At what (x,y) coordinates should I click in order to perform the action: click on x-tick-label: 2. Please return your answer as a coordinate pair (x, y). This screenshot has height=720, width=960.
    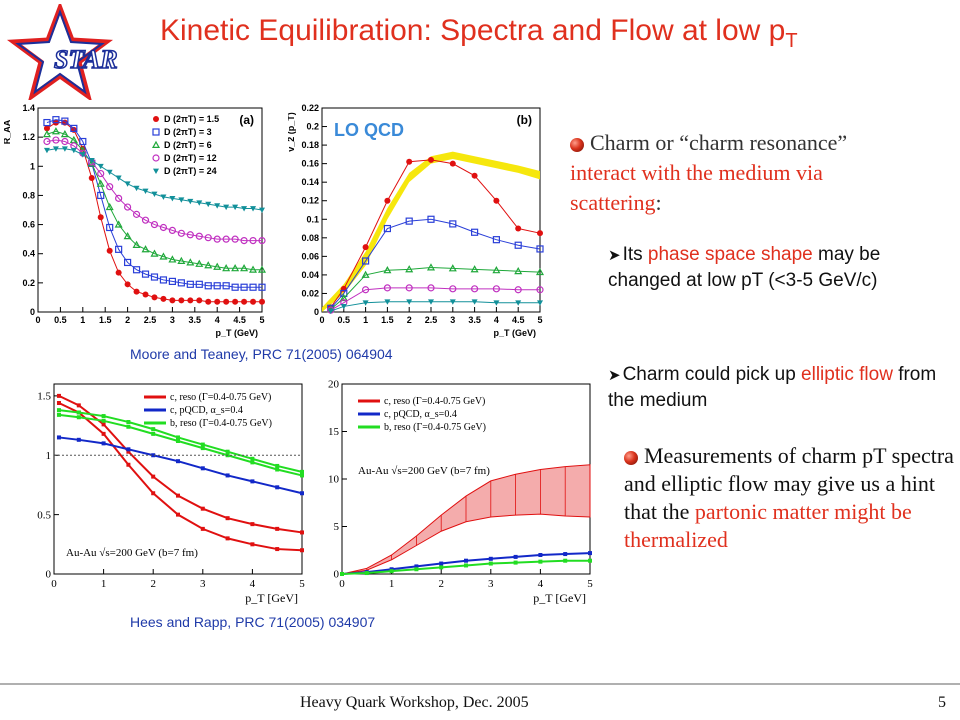
    Looking at the image, I should click on (441, 584).